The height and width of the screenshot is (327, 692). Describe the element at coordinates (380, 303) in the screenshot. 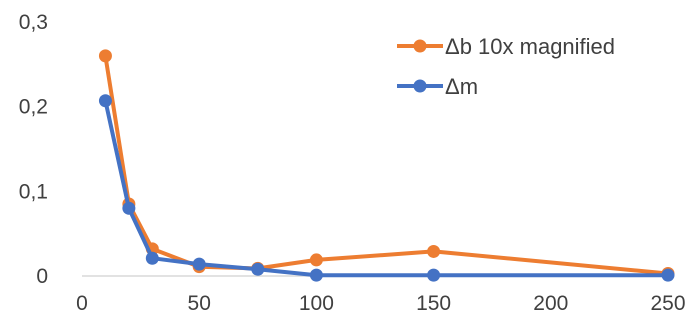

I see `x-axis-ticks: 0 50 100 150 200 250` at that location.